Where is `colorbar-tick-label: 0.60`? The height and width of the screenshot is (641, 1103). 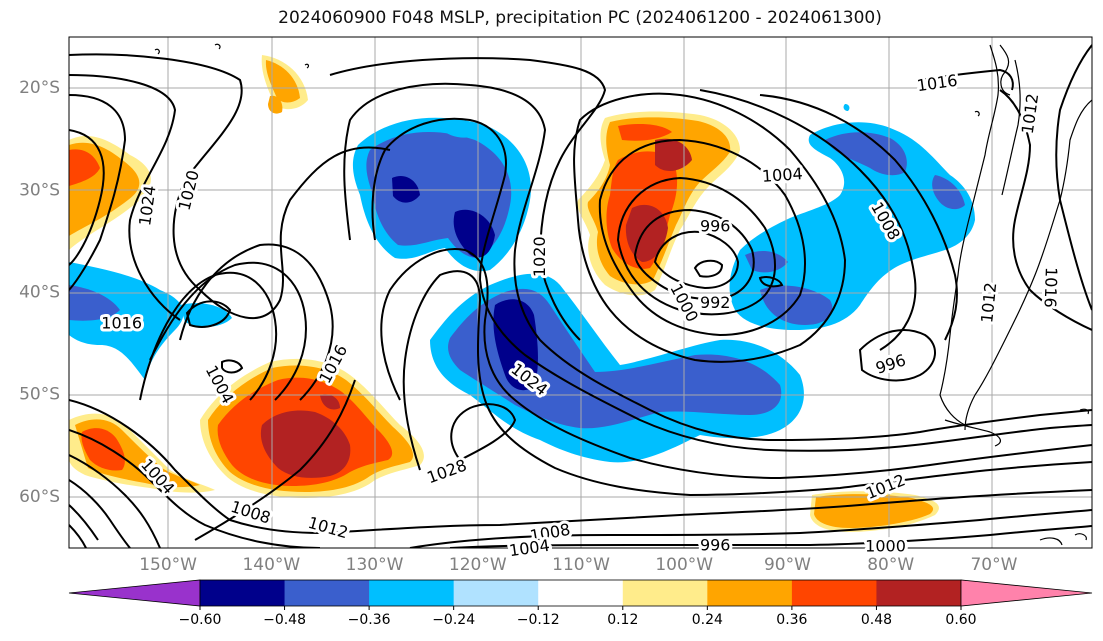
colorbar-tick-label: 0.60 is located at coordinates (960, 620).